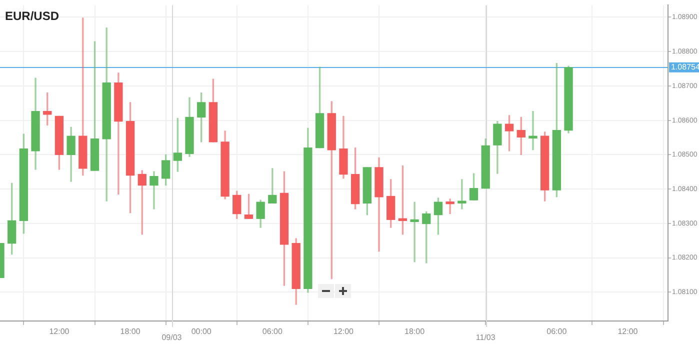 The image size is (699, 344). Describe the element at coordinates (32, 16) in the screenshot. I see `chart-title: EUR/USD` at that location.